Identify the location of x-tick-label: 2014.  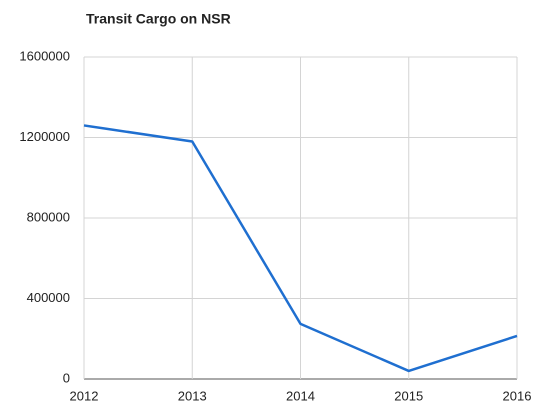
(300, 395).